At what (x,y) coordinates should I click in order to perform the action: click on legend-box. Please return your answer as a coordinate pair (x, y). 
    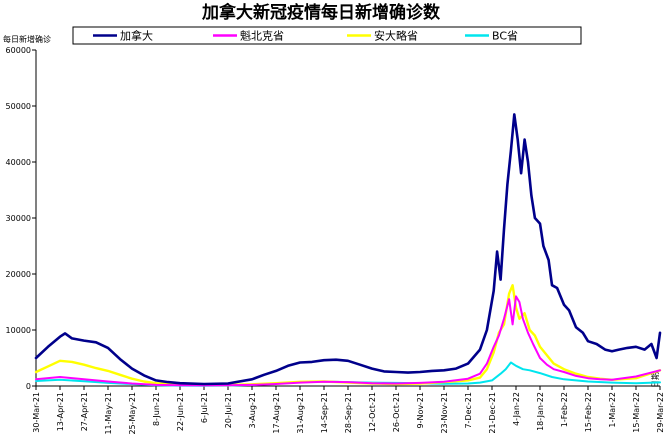
    Looking at the image, I should click on (327, 35).